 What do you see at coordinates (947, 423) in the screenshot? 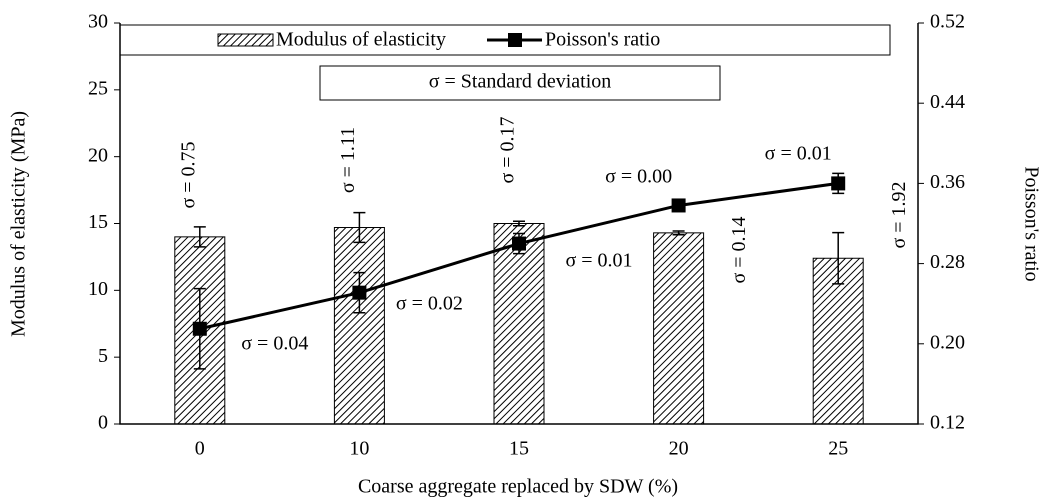
I see `y2-tick-label: 0.12` at bounding box center [947, 423].